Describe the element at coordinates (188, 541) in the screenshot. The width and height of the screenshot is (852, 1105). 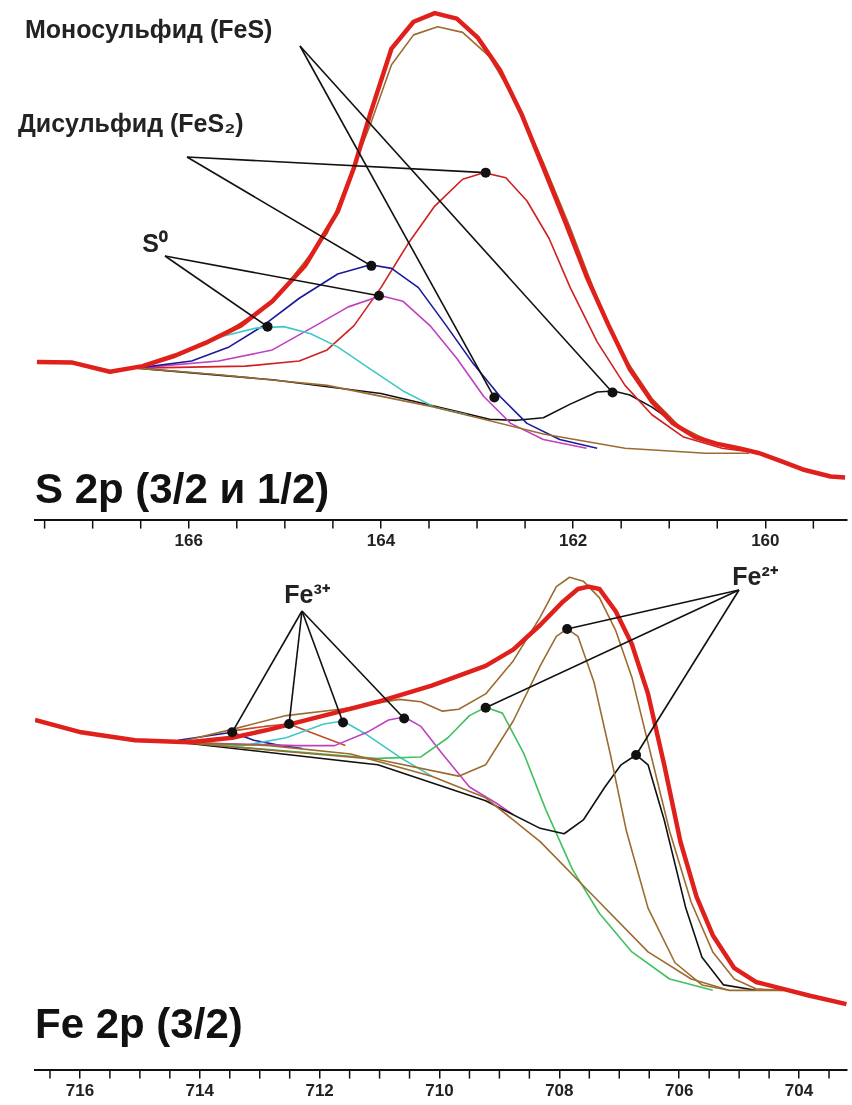
I see `x-tick-label: 166` at that location.